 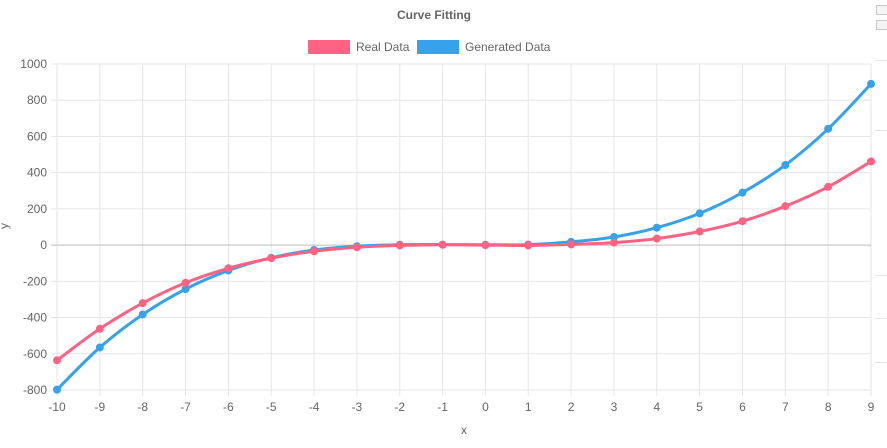 What do you see at coordinates (37, 209) in the screenshot?
I see `y-tick-label: 200` at bounding box center [37, 209].